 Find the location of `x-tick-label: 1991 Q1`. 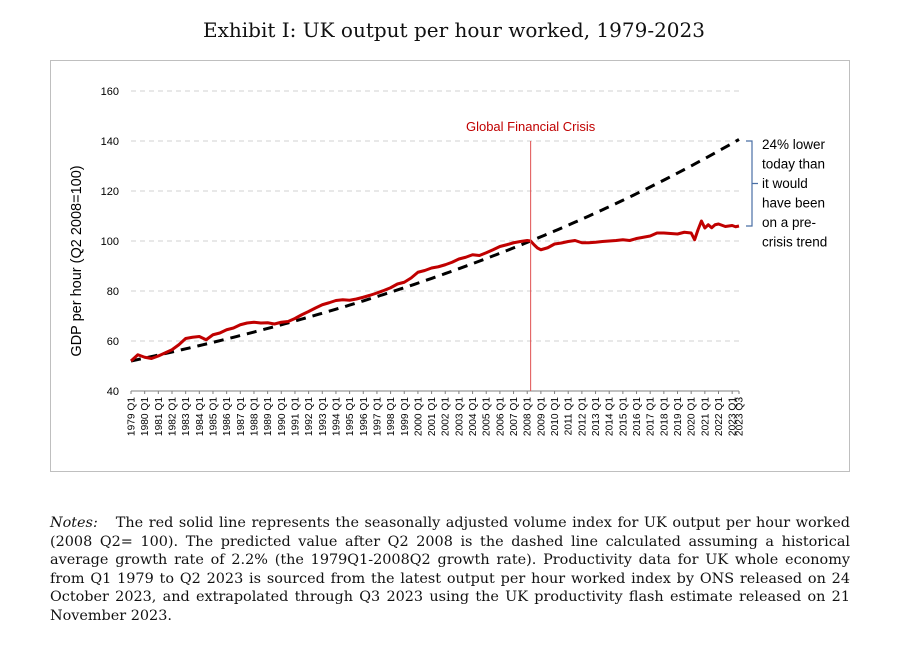

x-tick-label: 1991 Q1 is located at coordinates (295, 416).